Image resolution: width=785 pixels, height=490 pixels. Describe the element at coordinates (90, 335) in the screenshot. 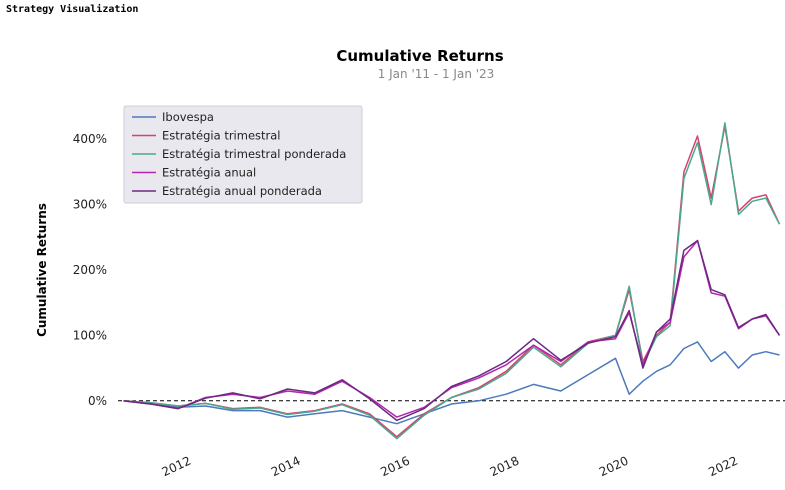

I see `y-tick-label: 100%` at that location.